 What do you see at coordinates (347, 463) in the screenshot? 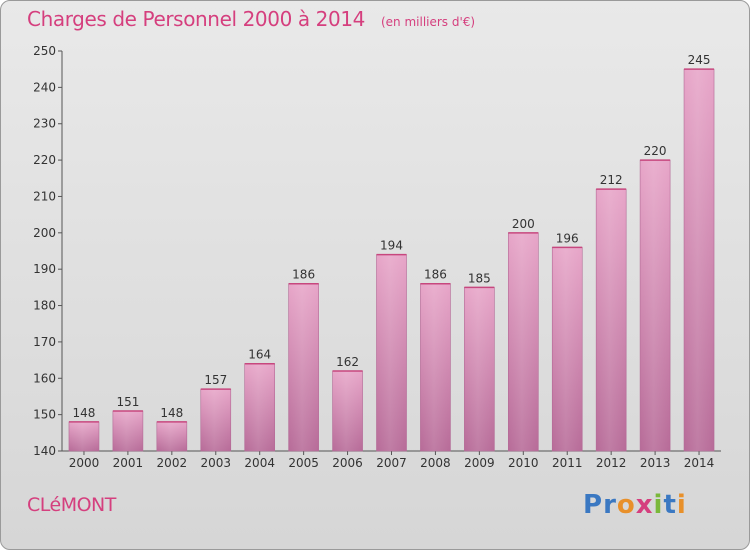
I see `x-tick-label: 2006` at bounding box center [347, 463].